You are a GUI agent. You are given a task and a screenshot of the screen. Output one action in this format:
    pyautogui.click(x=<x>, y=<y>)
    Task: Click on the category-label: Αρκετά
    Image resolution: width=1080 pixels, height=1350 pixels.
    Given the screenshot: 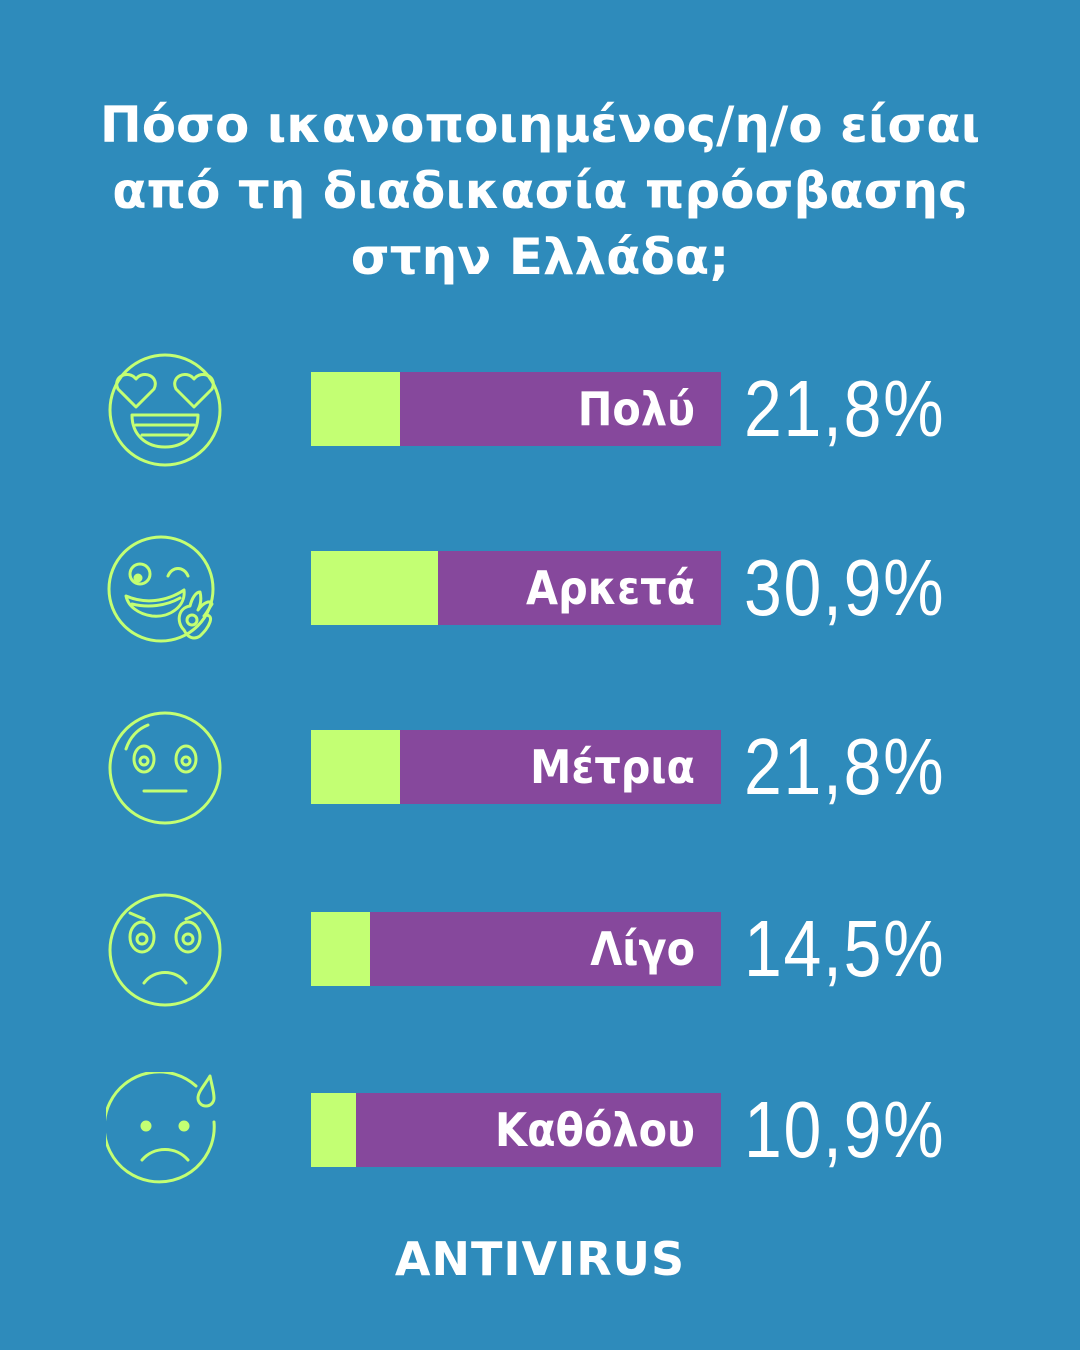 What is the action you would take?
    pyautogui.click(x=610, y=588)
    